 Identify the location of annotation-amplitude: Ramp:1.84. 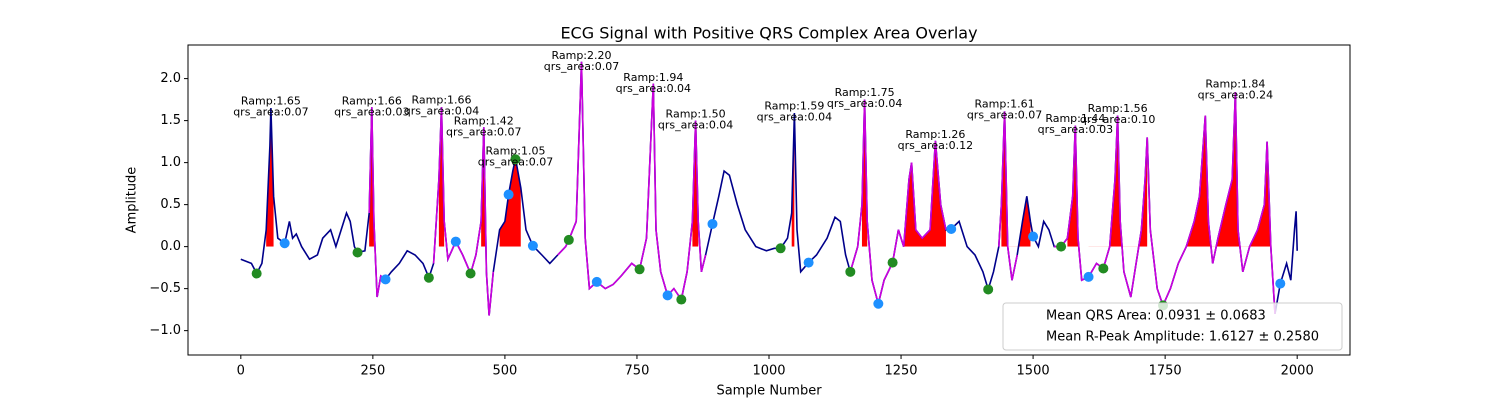
(1235, 83).